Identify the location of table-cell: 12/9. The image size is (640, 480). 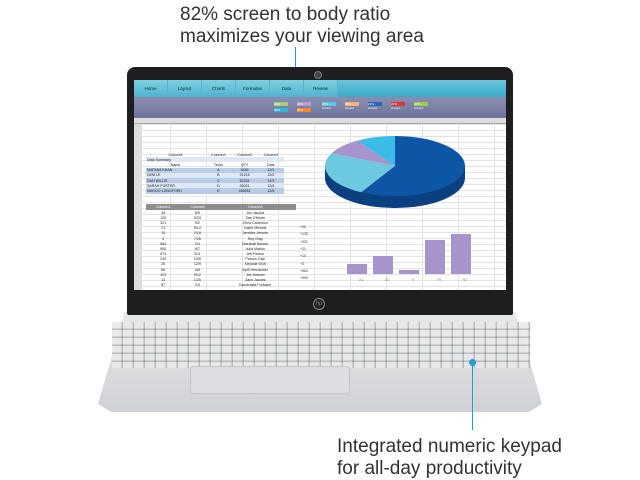
(197, 264).